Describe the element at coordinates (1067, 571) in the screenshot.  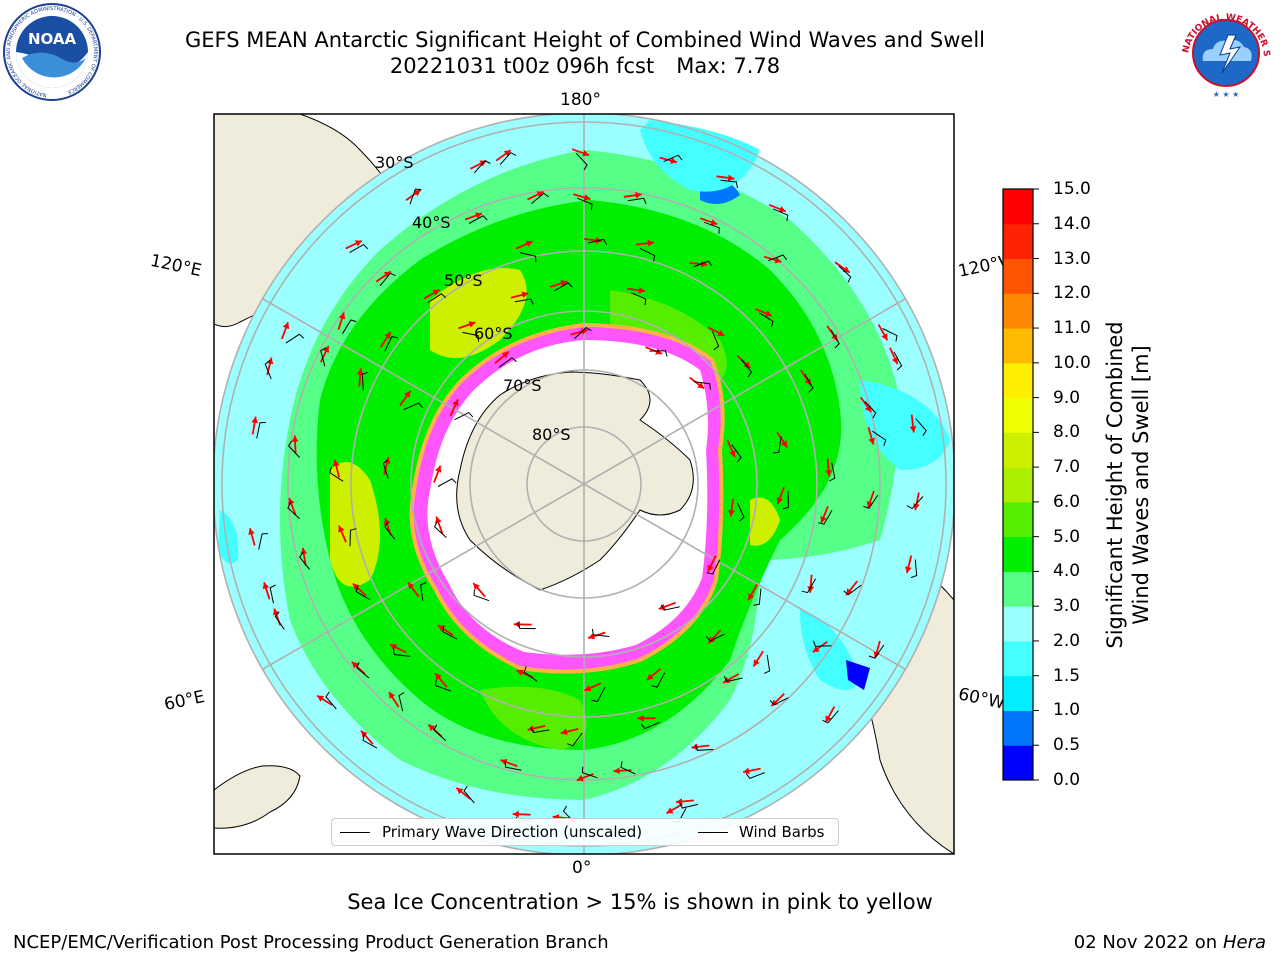
I see `colorbar-tick-label: 4.0` at that location.